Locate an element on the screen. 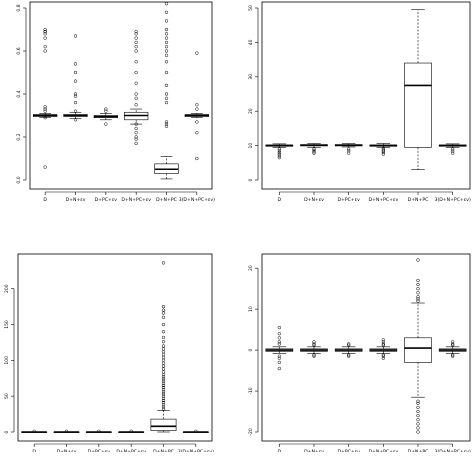 The image size is (474, 457). y-tick-label: 0 is located at coordinates (7, 431).